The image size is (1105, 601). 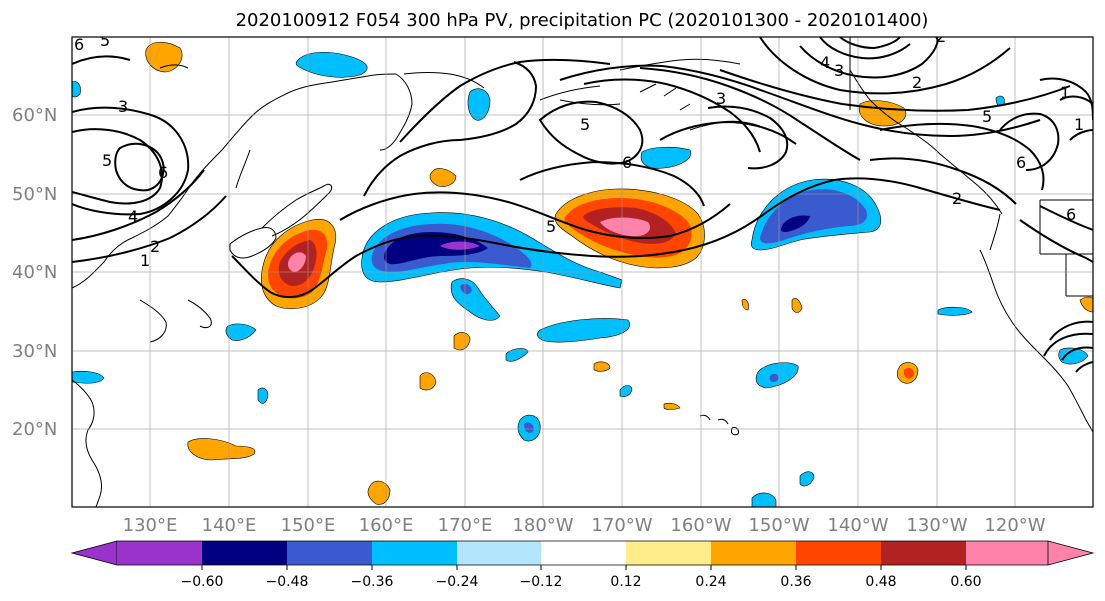 I want to click on lon-label: 170°E, so click(x=465, y=525).